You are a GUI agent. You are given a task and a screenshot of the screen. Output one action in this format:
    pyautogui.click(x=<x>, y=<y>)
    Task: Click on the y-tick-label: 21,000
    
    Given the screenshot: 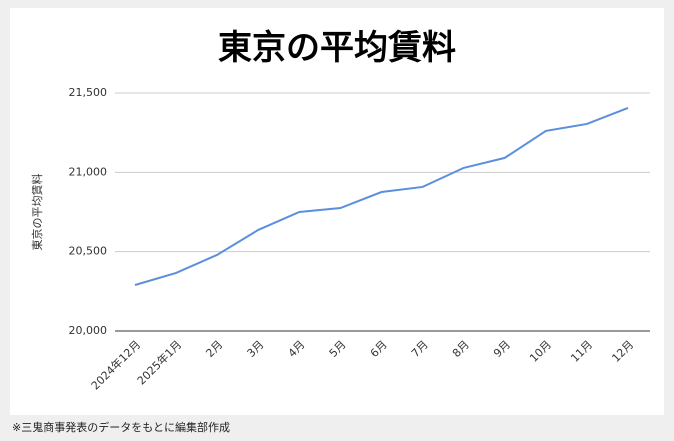 What is the action you would take?
    pyautogui.click(x=88, y=171)
    